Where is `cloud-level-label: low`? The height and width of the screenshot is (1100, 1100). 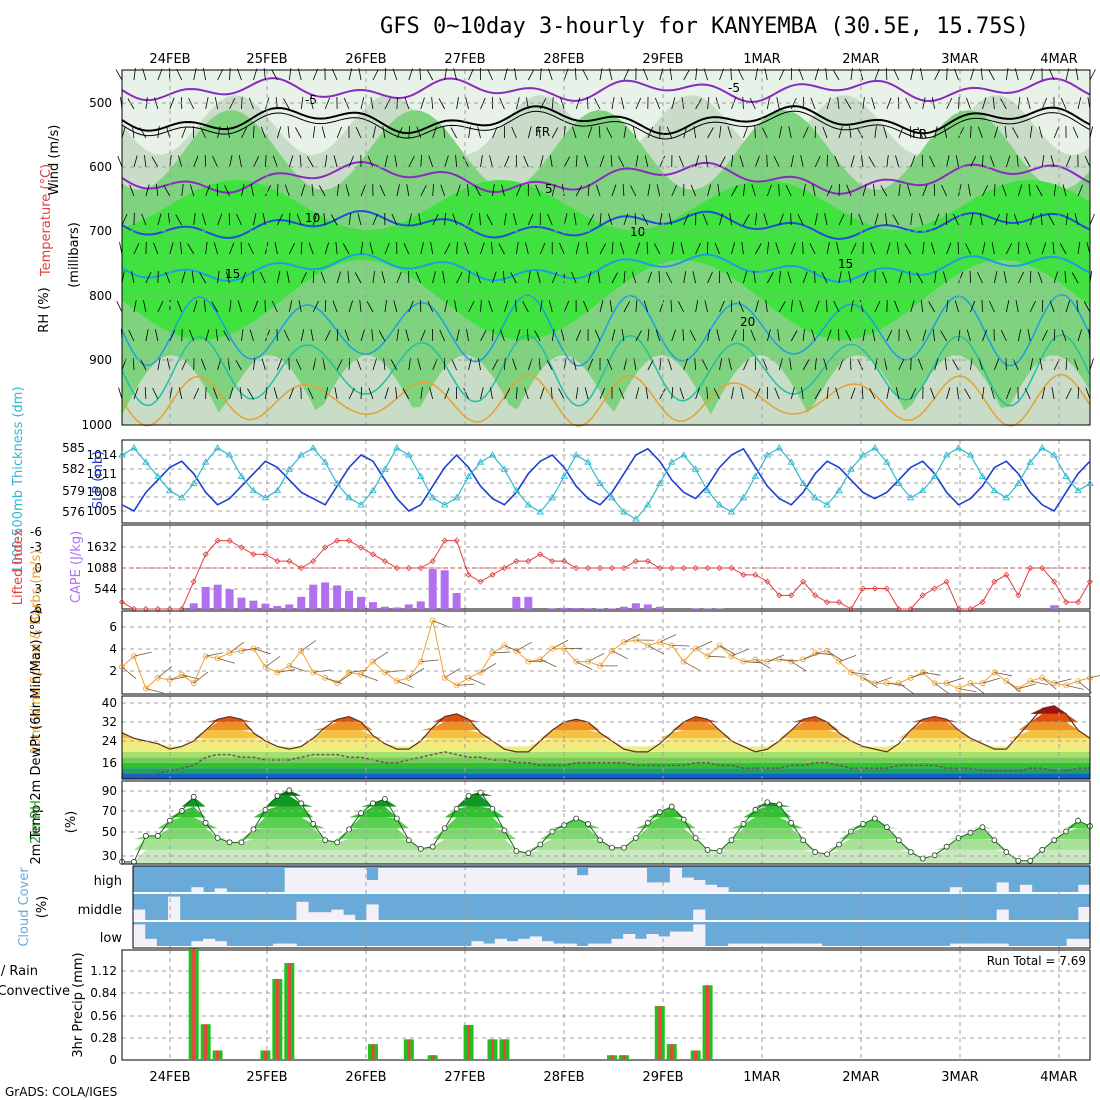 cloud-level-label: low is located at coordinates (111, 938).